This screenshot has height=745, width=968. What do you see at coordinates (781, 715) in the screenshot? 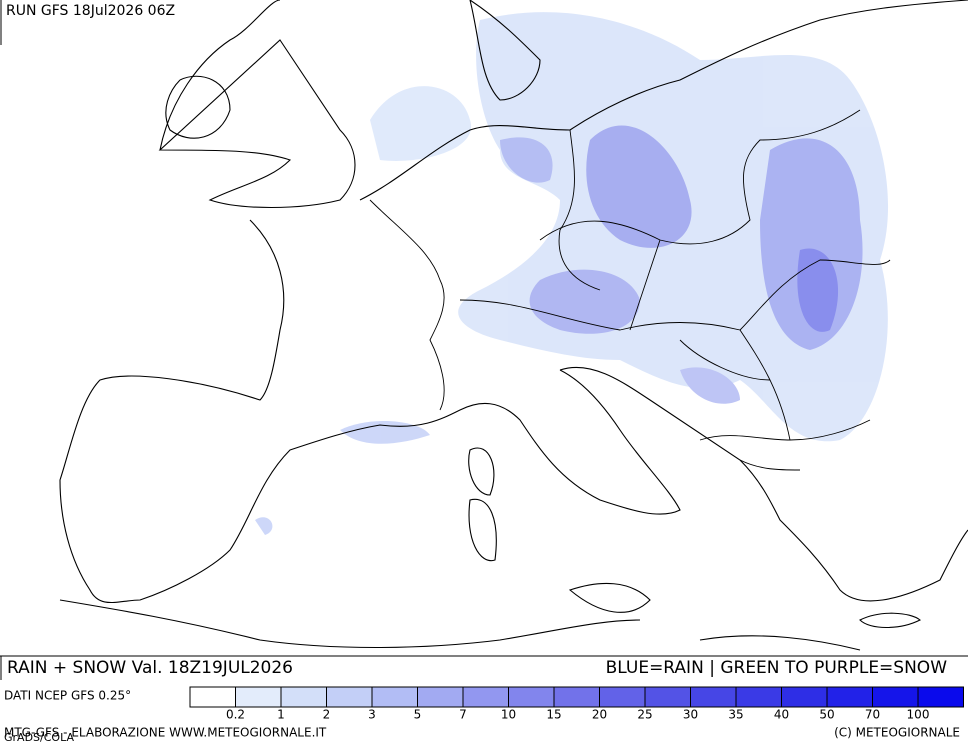
I see `colorbar-label: 40` at bounding box center [781, 715].